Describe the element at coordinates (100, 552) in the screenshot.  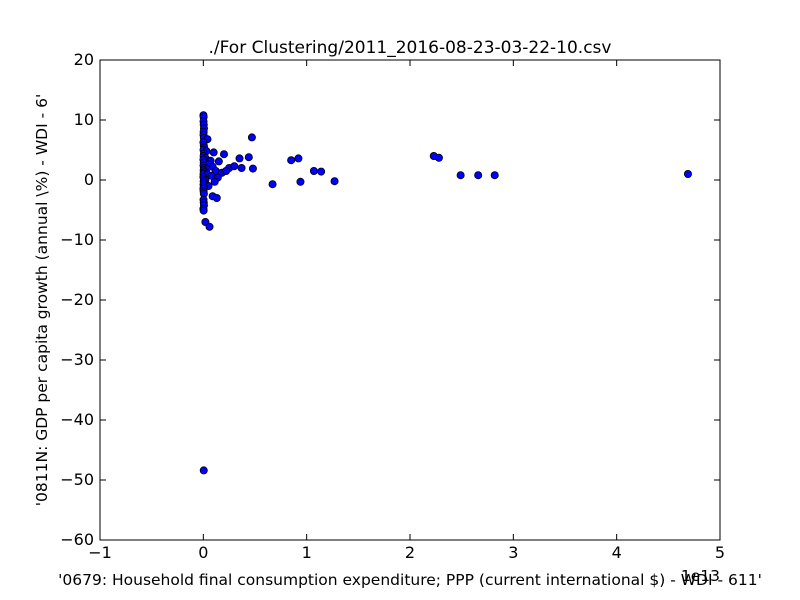
I see `x-tick-label: −1` at that location.